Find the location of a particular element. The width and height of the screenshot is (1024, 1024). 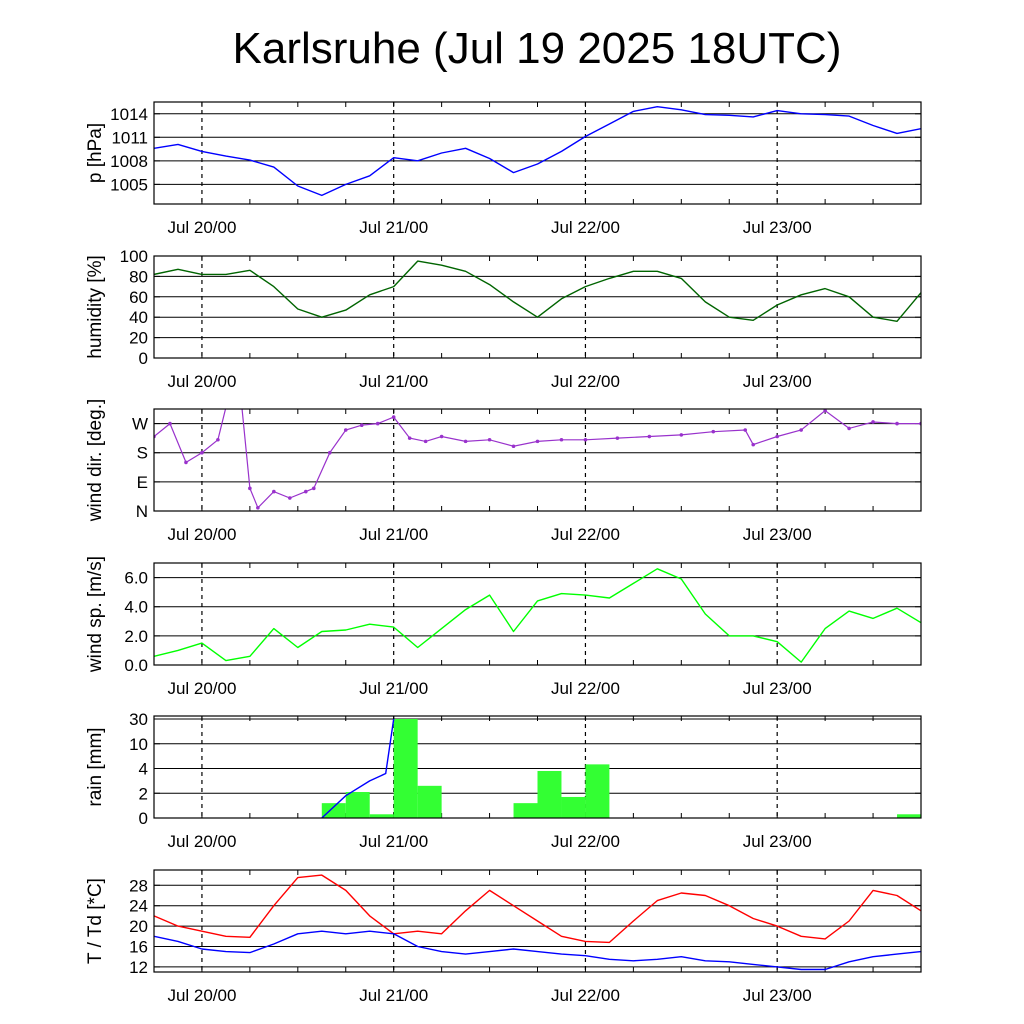

y-axis-label: wind sp. [m/s] is located at coordinates (95, 614).